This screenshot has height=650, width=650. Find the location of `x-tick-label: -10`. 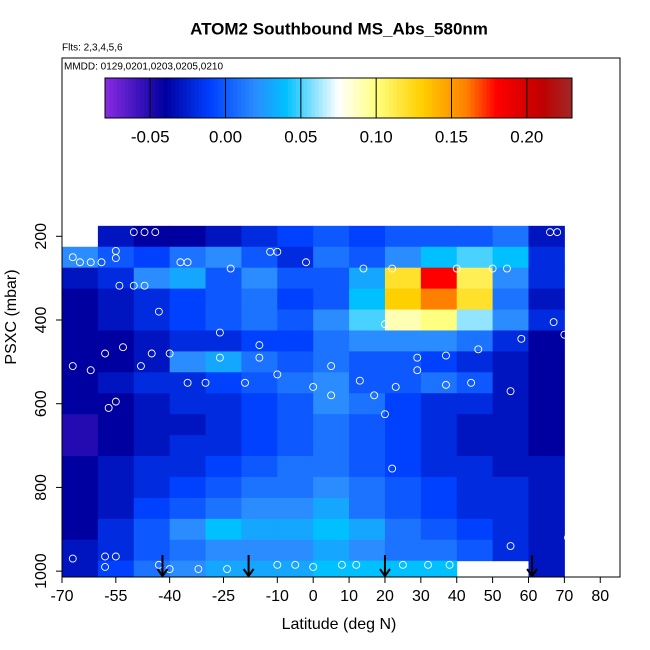

x-tick-label: -10 is located at coordinates (277, 596).